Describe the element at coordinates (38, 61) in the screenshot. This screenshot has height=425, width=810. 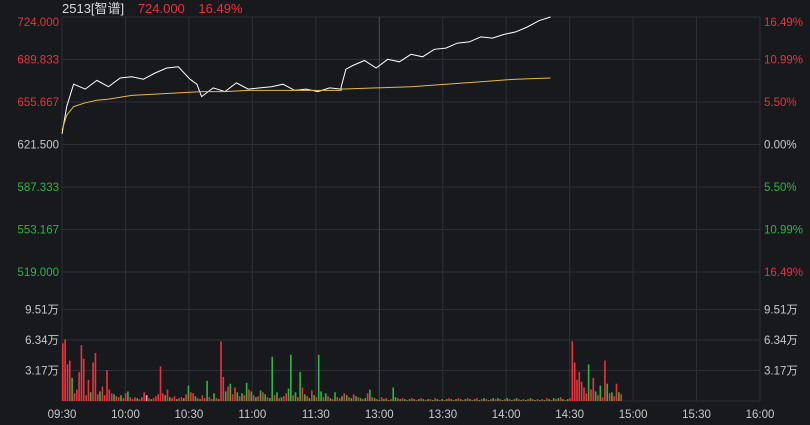
I see `y-tick-label-left: 689.833` at that location.